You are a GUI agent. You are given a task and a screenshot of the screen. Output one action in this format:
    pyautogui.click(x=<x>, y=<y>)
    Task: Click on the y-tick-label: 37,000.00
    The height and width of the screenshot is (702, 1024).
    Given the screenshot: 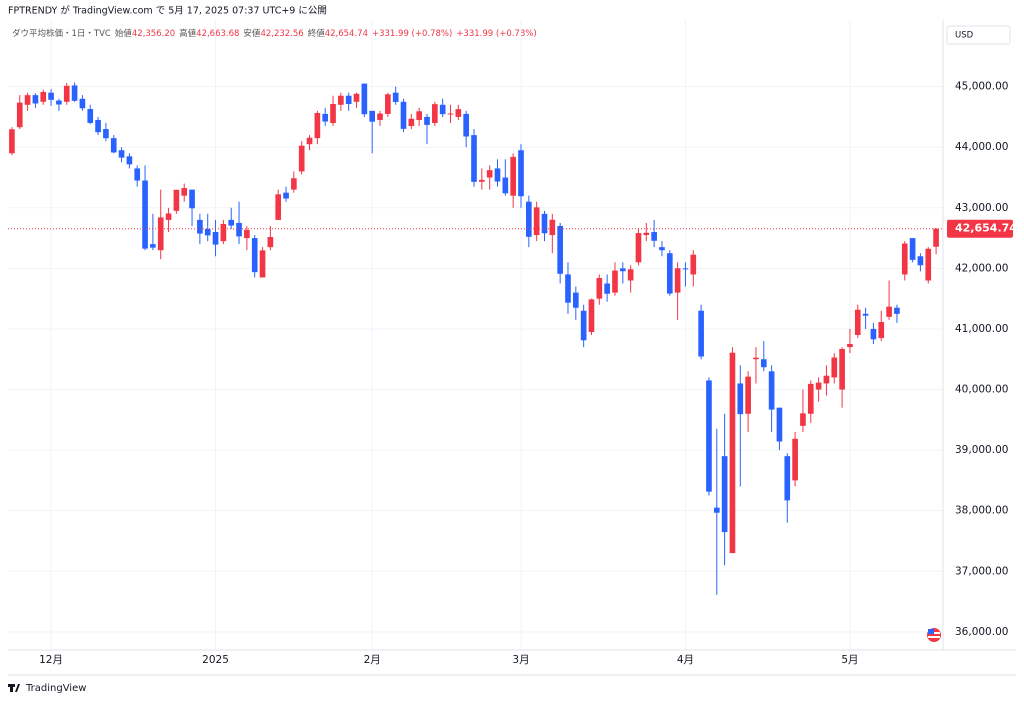 What is the action you would take?
    pyautogui.click(x=981, y=571)
    